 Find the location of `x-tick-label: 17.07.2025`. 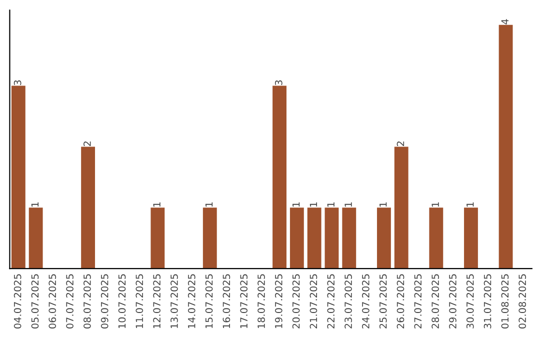

x-tick-label: 17.07.2025 is located at coordinates (244, 301).